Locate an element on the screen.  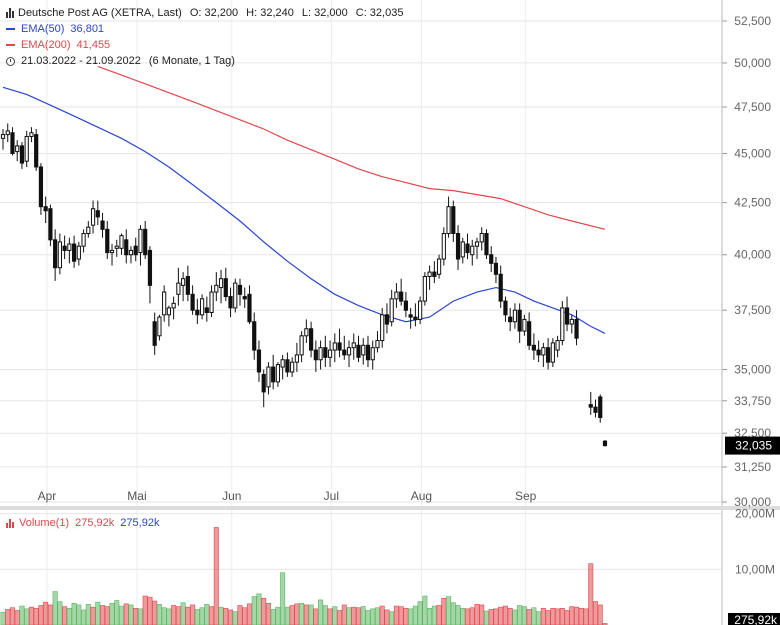
y-tick-label: 37,500 is located at coordinates (752, 310).